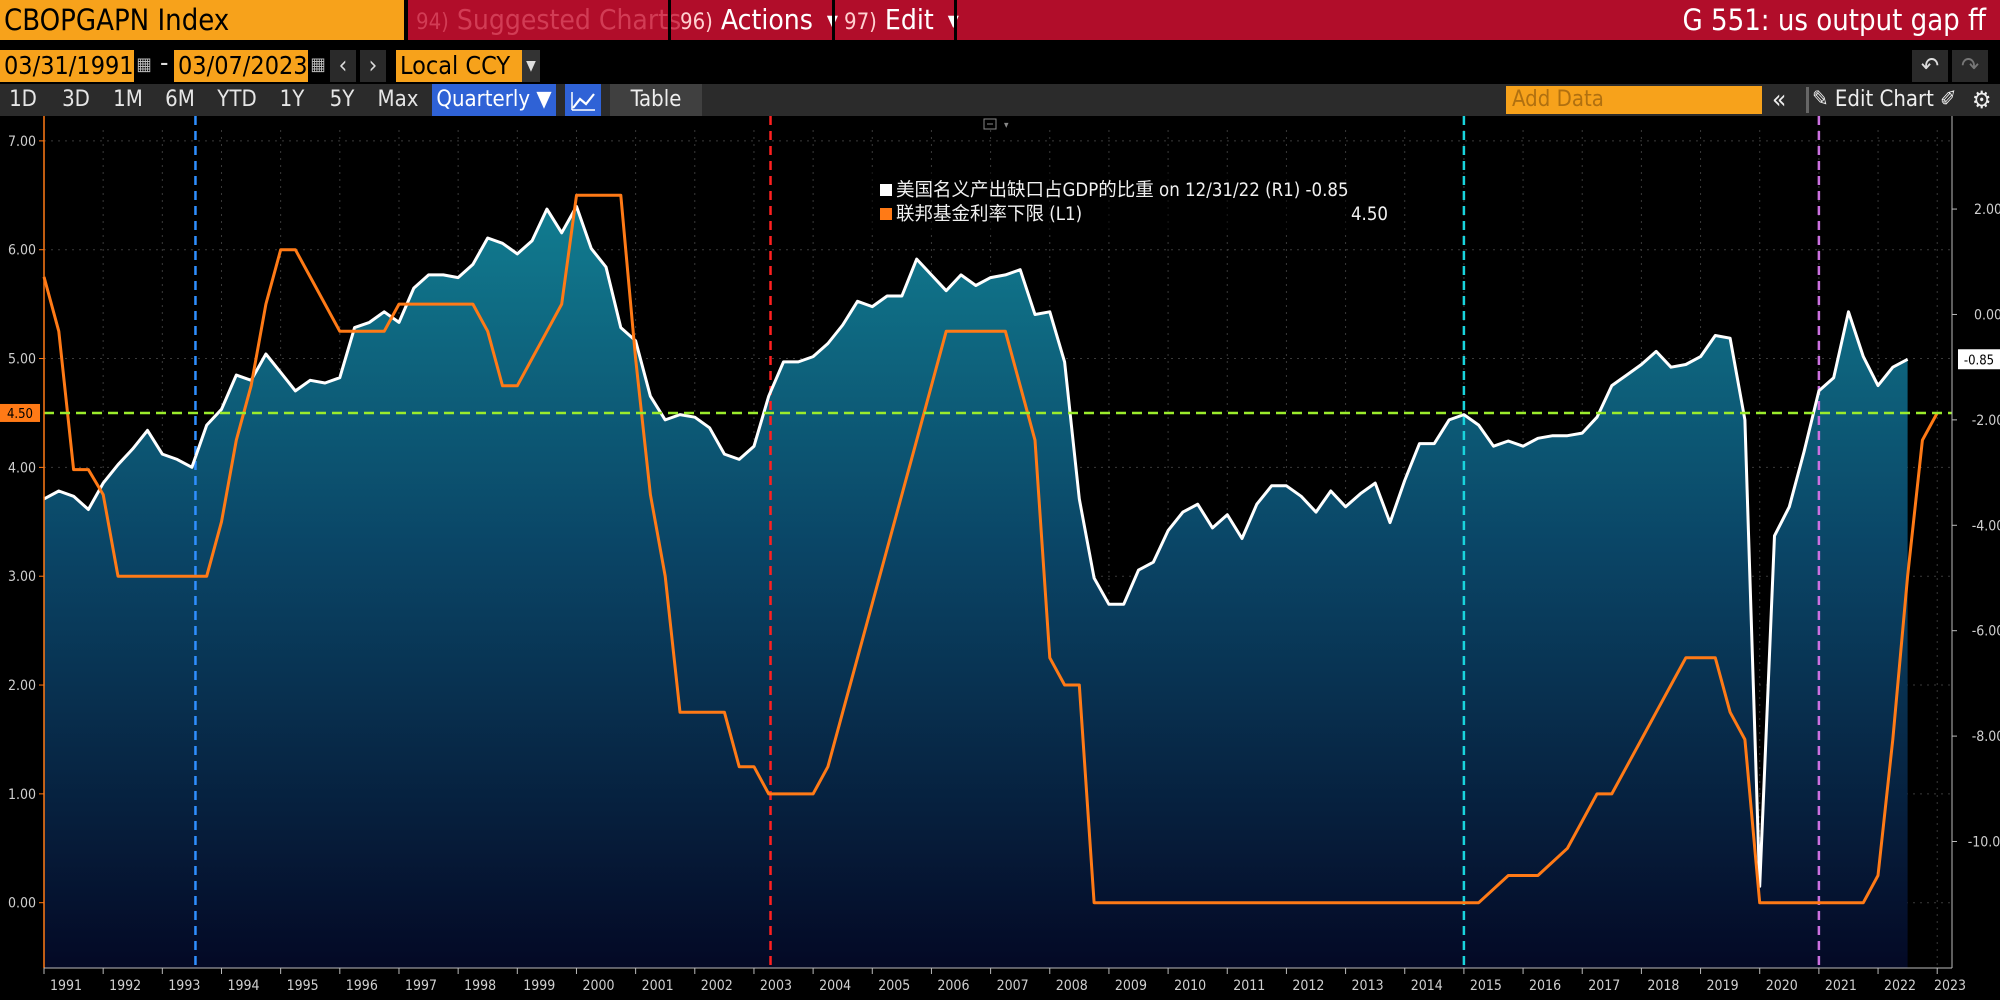 The image size is (2000, 1000). I want to click on last-value-right: -0.85, so click(1979, 360).